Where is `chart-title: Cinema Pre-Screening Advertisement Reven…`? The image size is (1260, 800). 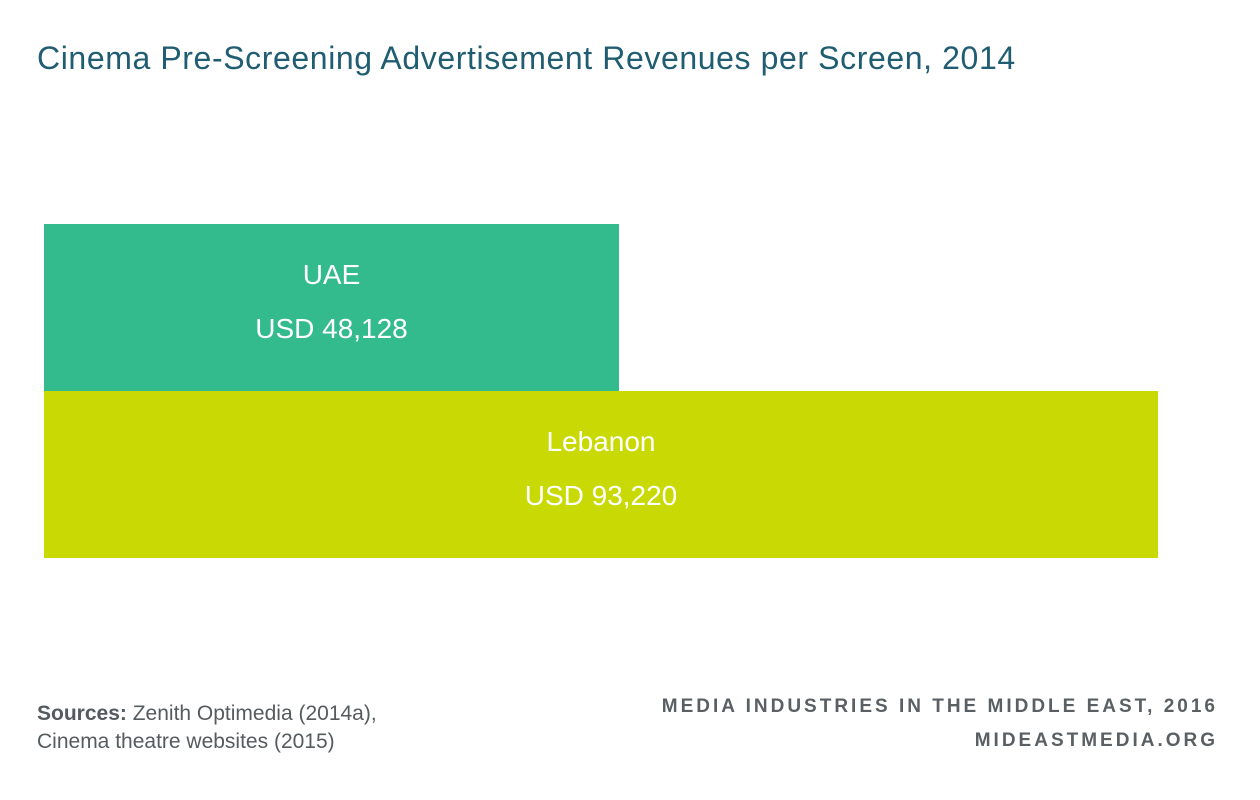
chart-title: Cinema Pre-Screening Advertisement Reven… is located at coordinates (526, 58).